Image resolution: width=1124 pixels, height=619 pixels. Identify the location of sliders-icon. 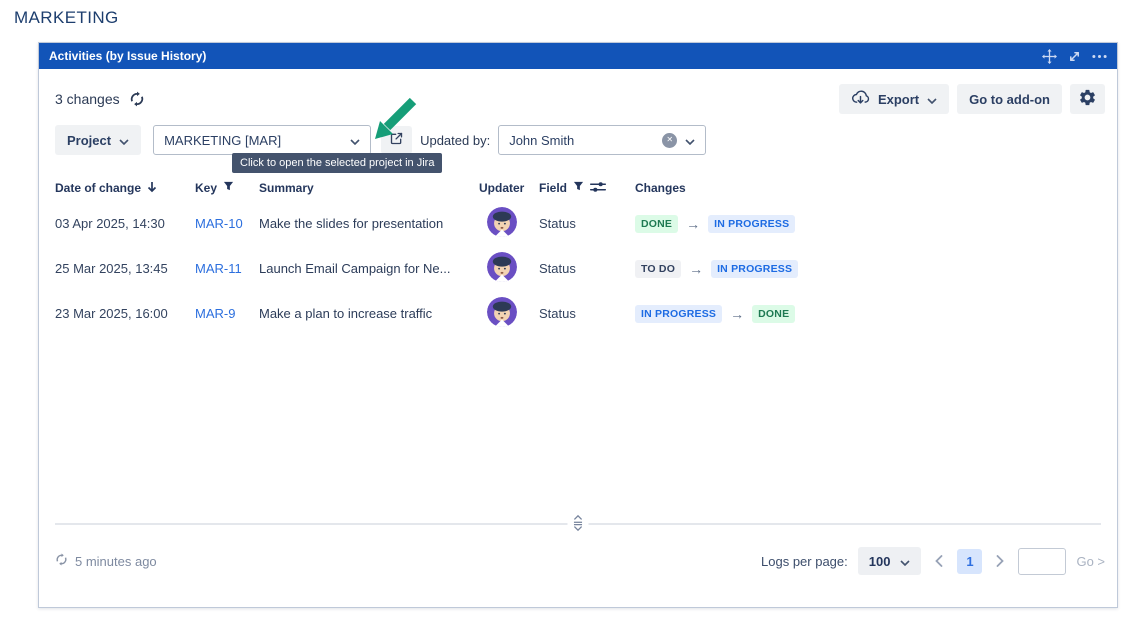
(598, 188).